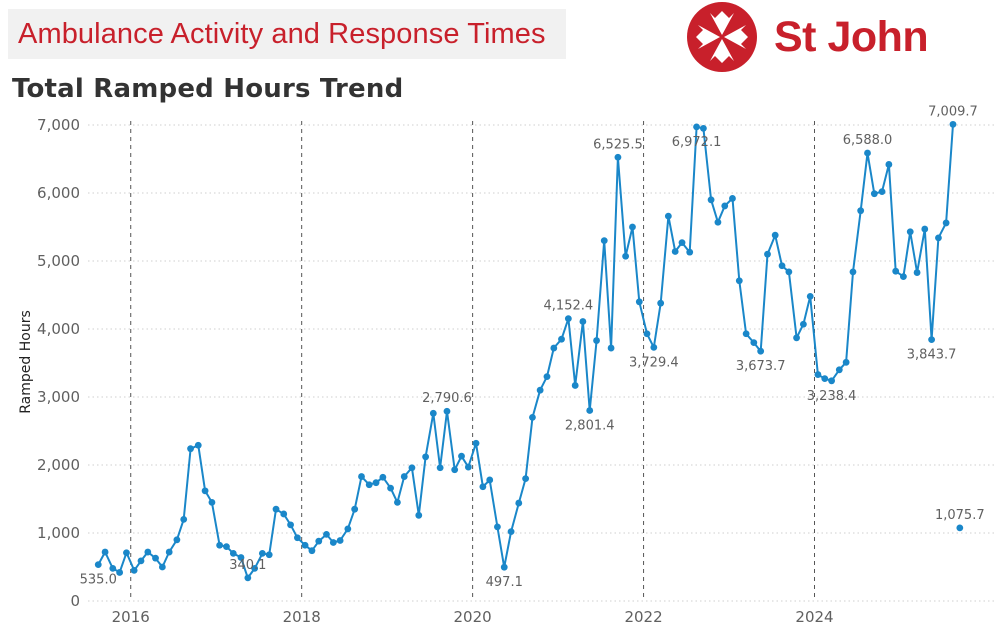 The image size is (1000, 636). I want to click on data-label: 4,152.4, so click(569, 306).